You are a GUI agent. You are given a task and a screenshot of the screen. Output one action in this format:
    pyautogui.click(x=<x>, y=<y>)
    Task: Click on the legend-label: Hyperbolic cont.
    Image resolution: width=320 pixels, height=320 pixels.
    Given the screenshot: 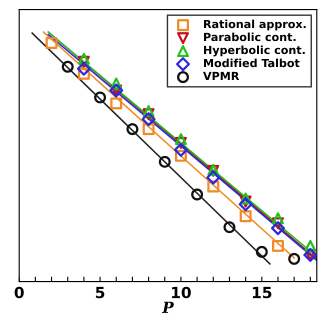 What is the action you would take?
    pyautogui.click(x=254, y=51)
    